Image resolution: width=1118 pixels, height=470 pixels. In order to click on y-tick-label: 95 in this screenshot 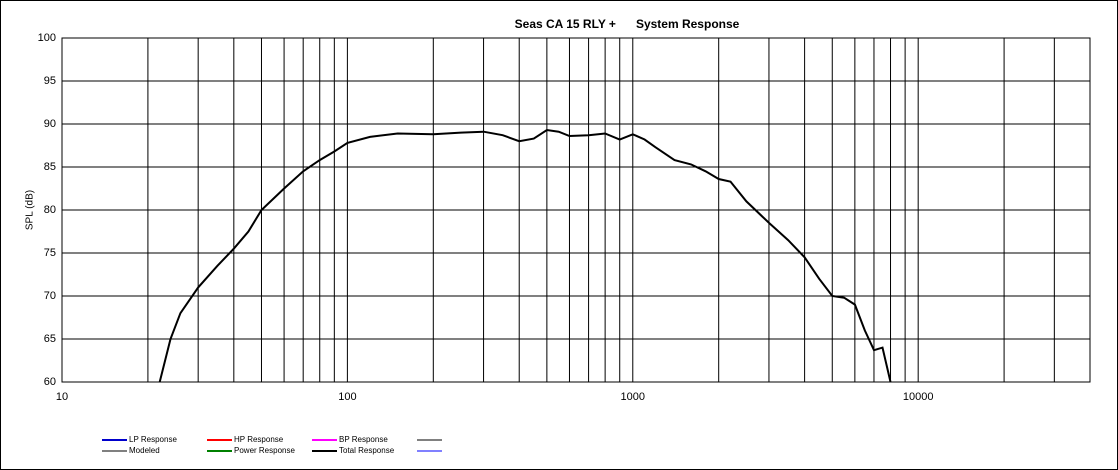, I will do `click(50, 81)`.